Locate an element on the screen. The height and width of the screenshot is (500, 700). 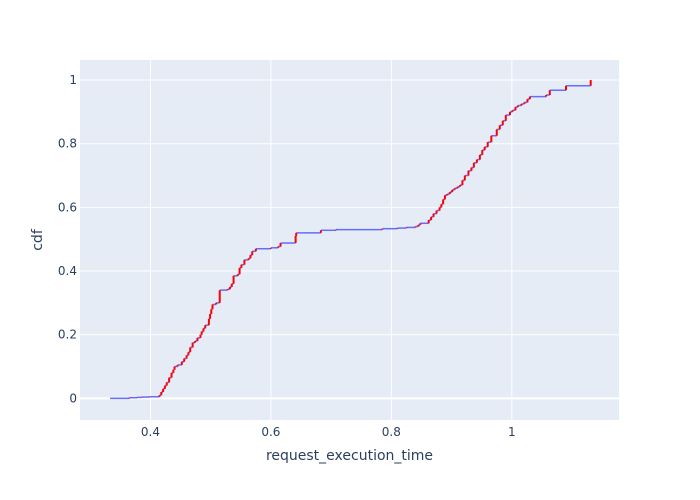
y-tick-label: 0.4 is located at coordinates (67, 271).